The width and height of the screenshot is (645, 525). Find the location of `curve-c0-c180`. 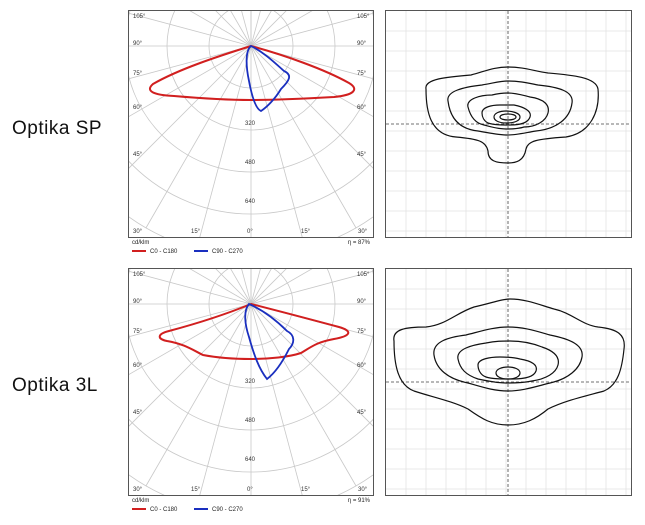

curve-c0-c180 is located at coordinates (254, 331).